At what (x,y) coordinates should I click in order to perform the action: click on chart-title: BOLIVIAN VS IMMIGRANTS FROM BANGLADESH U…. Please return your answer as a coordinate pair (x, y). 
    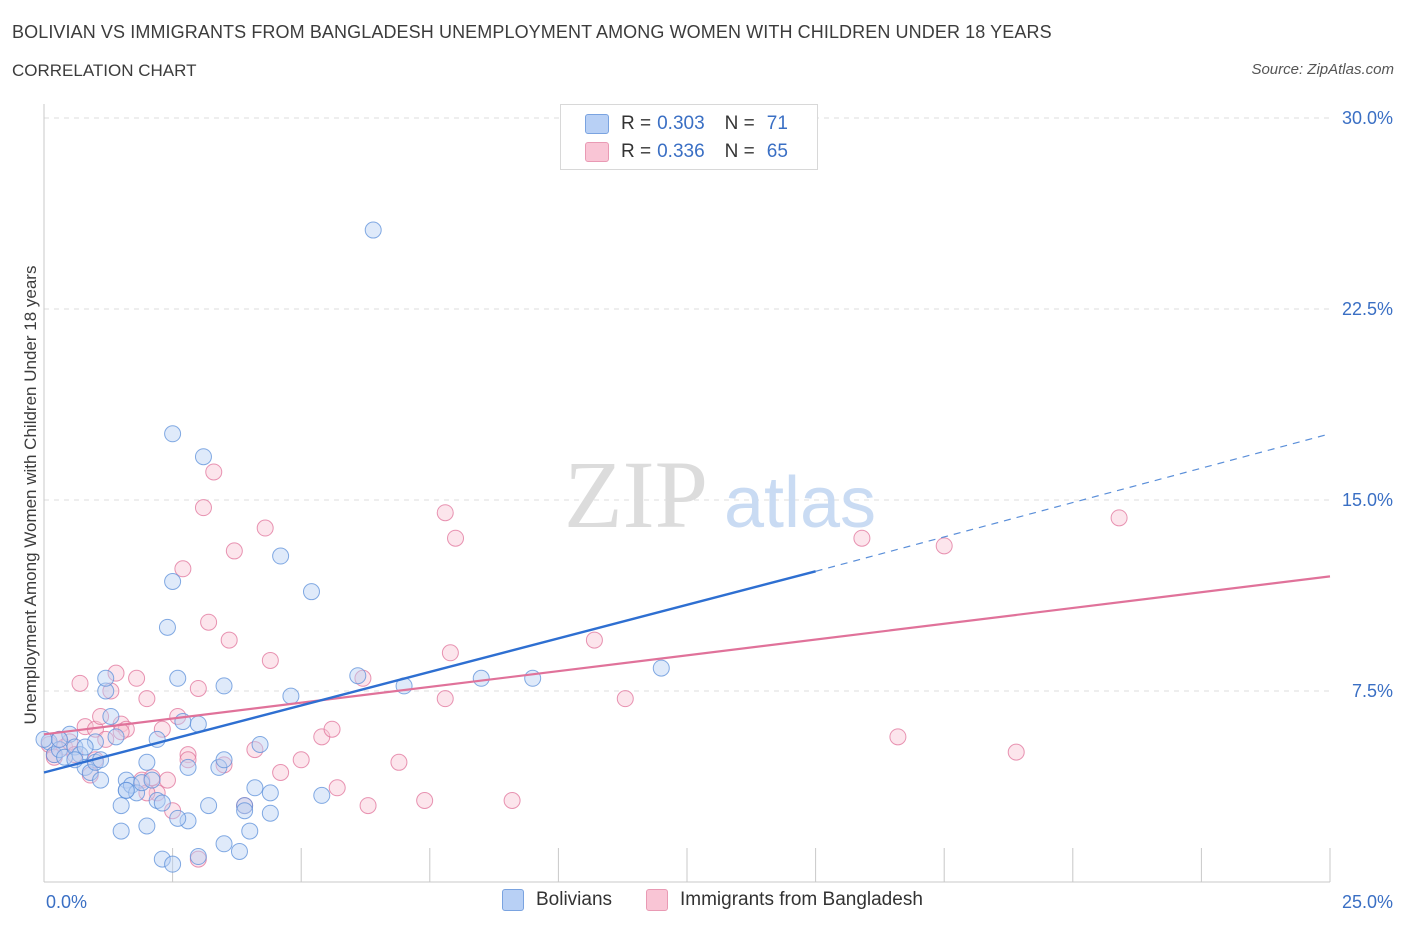
    Looking at the image, I should click on (532, 32).